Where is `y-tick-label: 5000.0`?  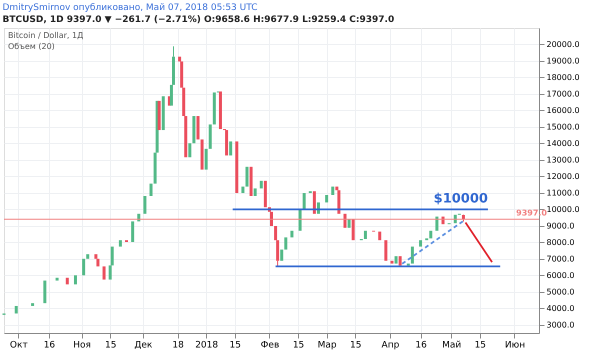 y-tick-label: 5000.0 is located at coordinates (560, 291).